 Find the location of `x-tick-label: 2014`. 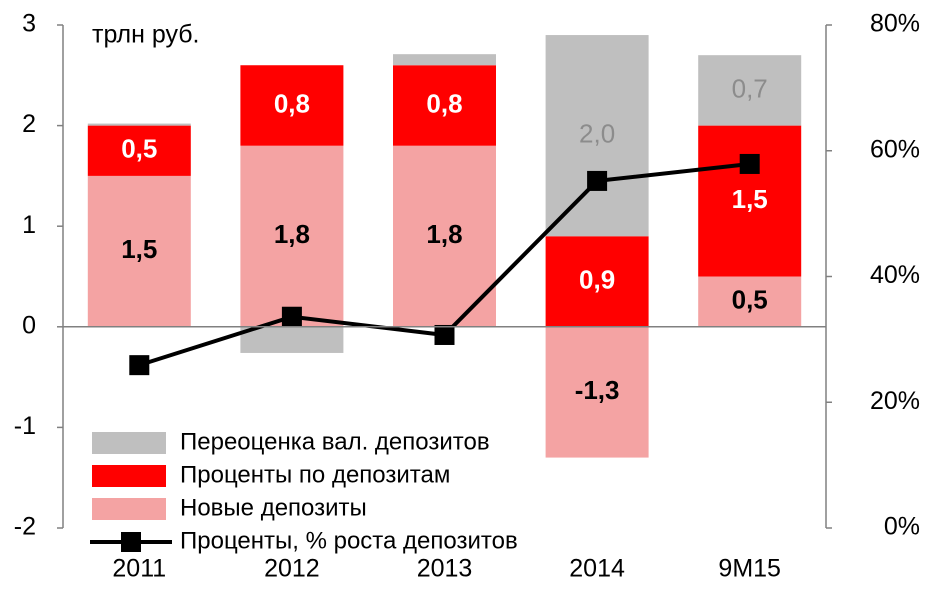

x-tick-label: 2014 is located at coordinates (597, 569).